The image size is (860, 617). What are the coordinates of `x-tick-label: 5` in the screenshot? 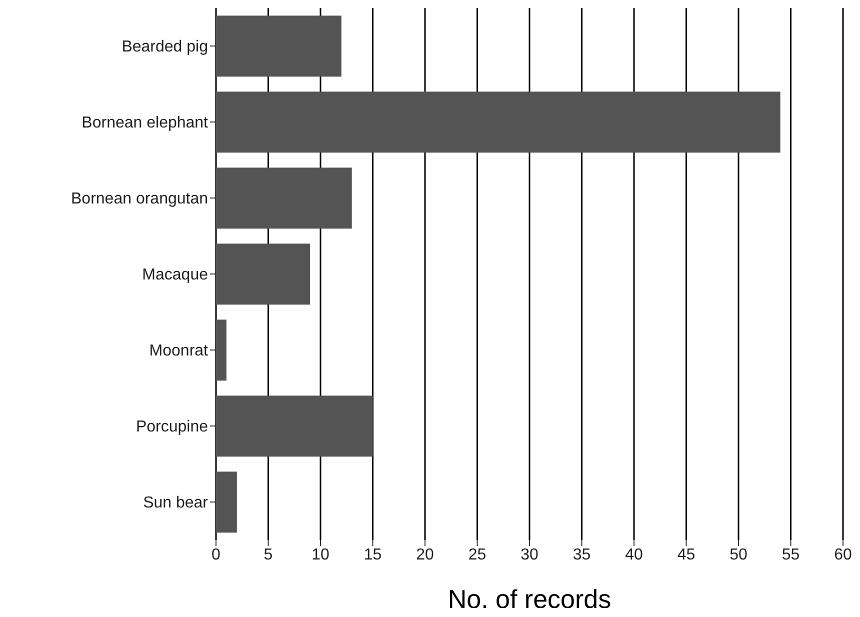 It's located at (268, 555).